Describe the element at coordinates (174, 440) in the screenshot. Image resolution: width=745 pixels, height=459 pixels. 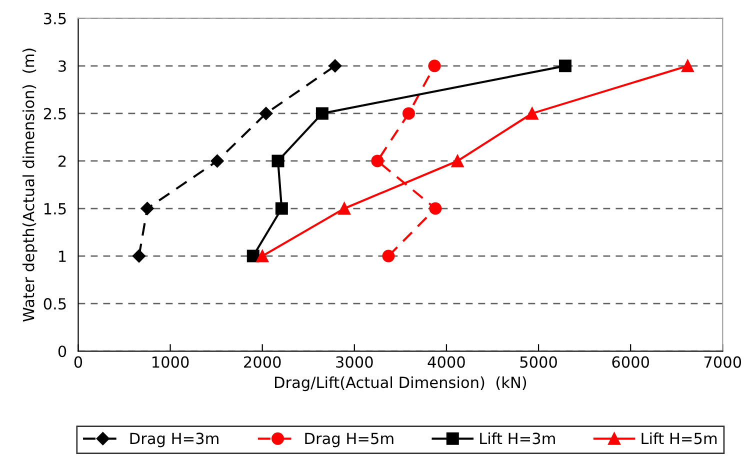
I see `legend-label: Drag H=3m` at that location.